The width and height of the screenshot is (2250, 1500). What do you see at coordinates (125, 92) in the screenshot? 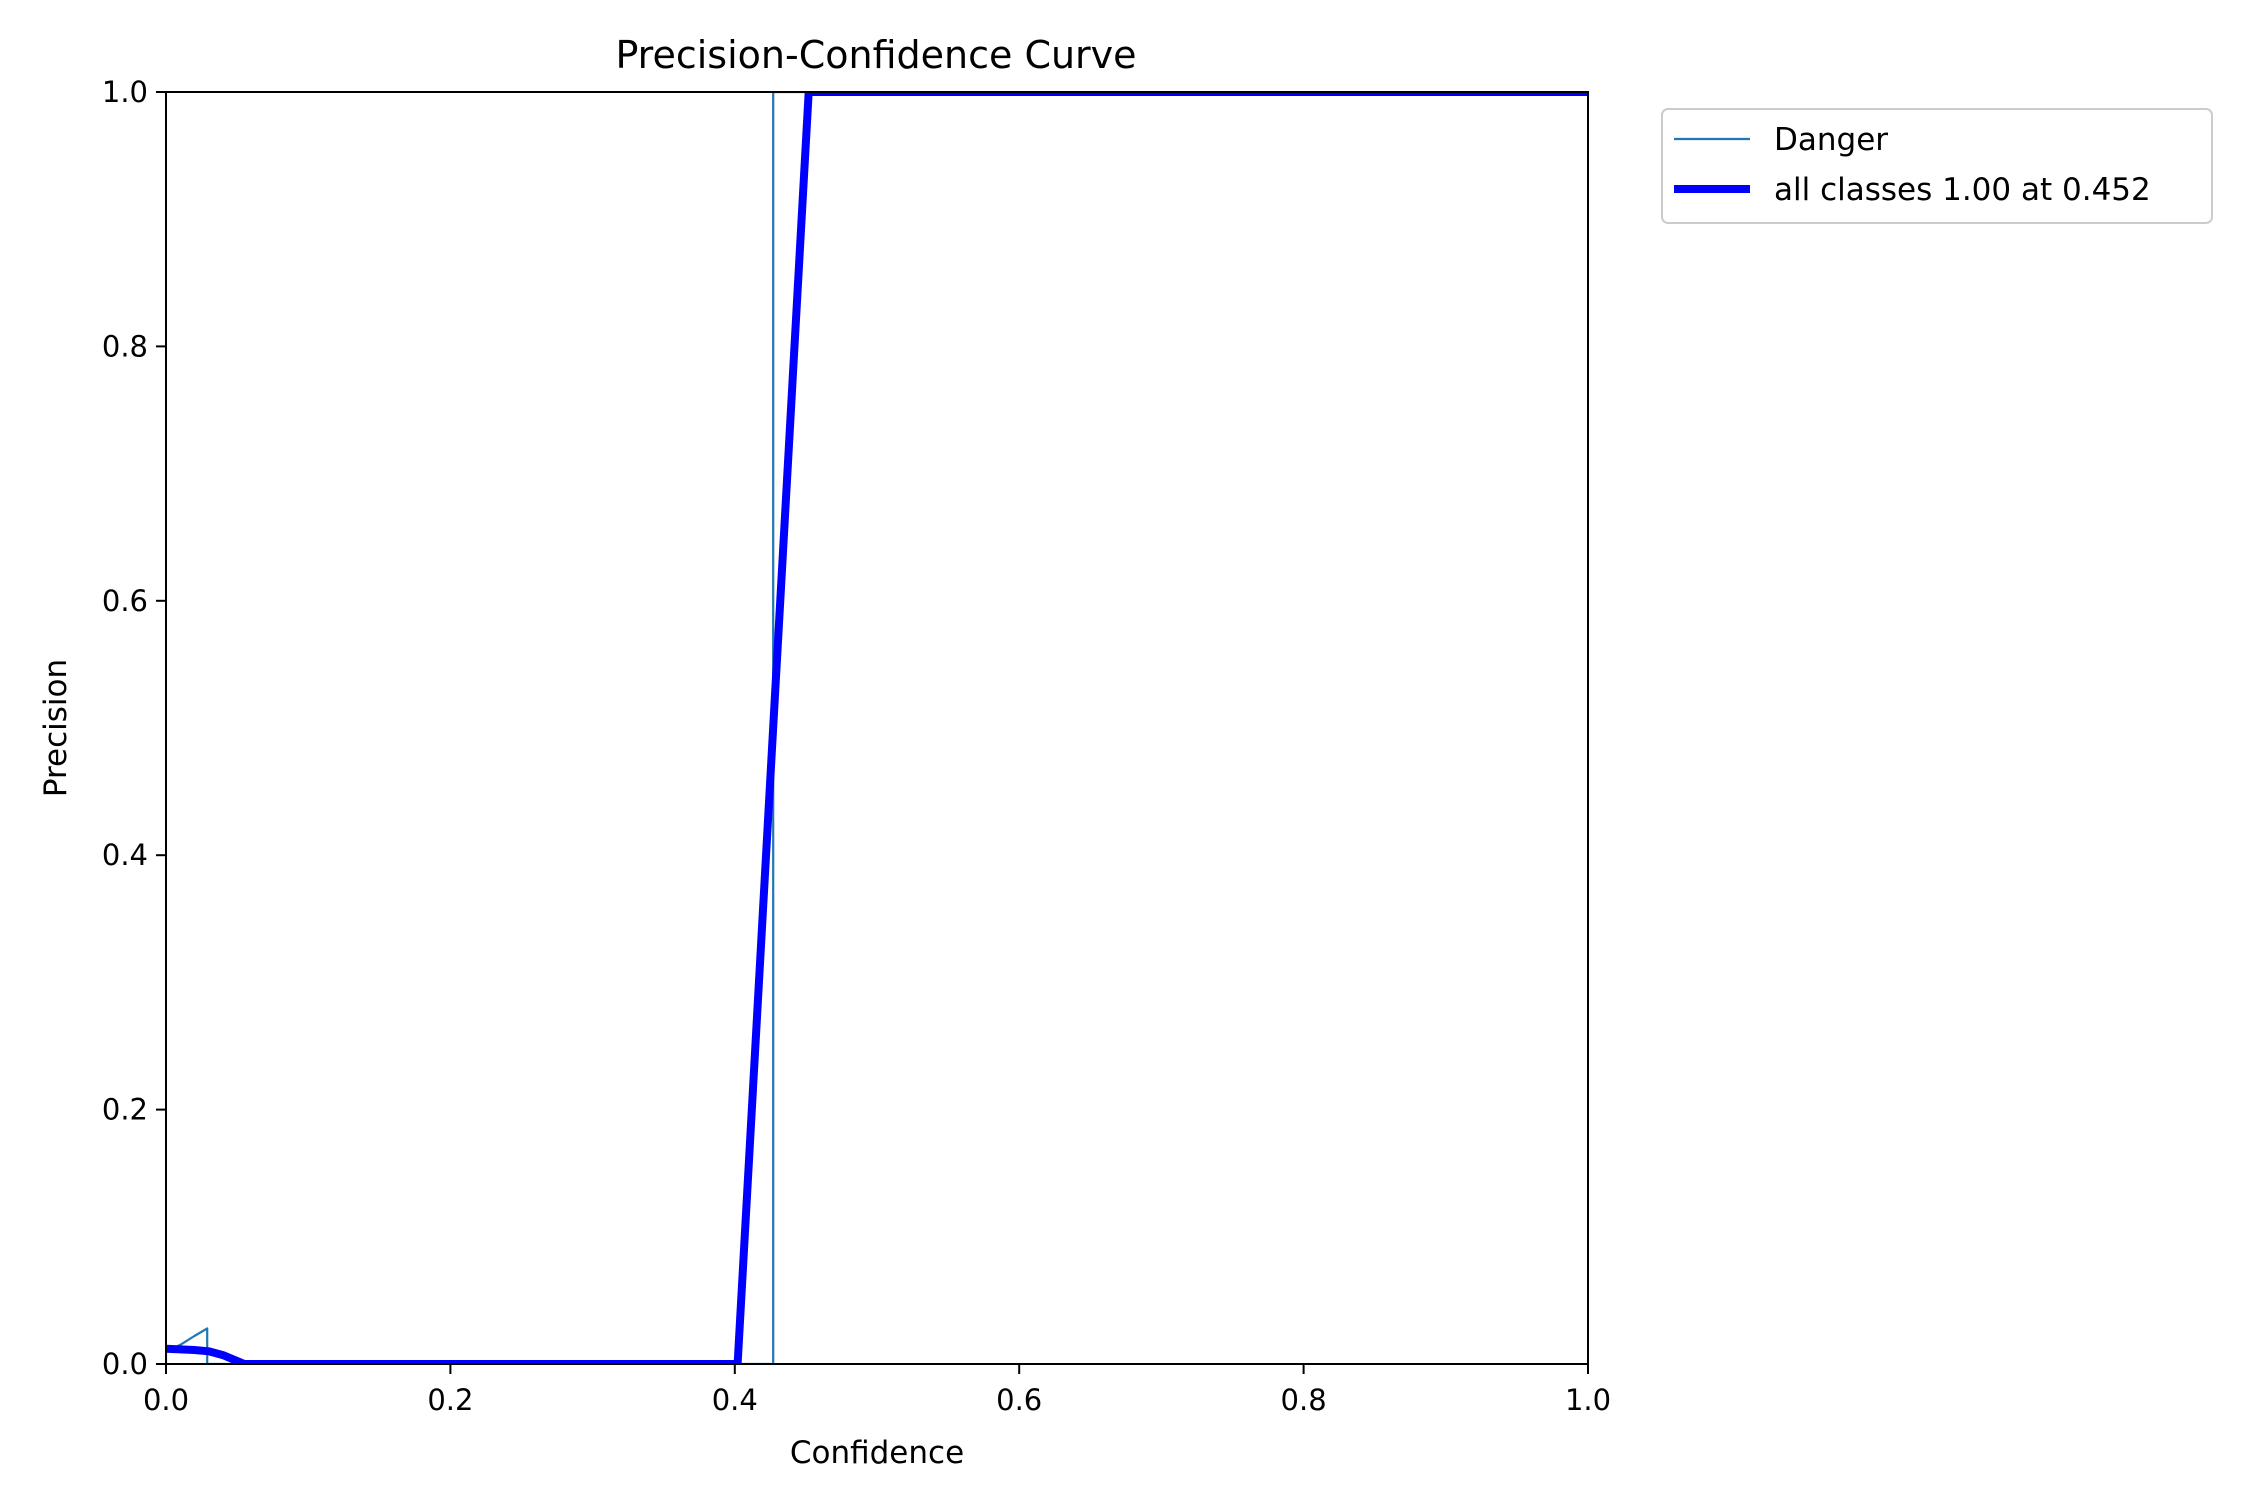
I see `y-tick-label: 1.0` at bounding box center [125, 92].